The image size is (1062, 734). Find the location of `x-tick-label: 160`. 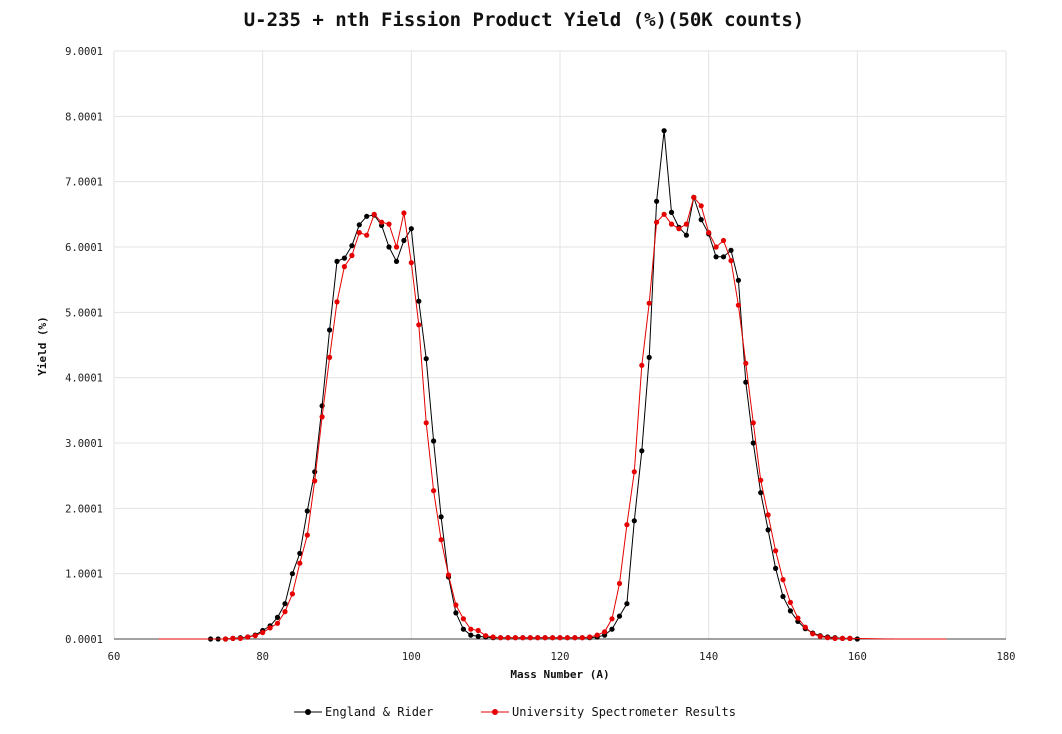

x-tick-label: 160 is located at coordinates (857, 657).